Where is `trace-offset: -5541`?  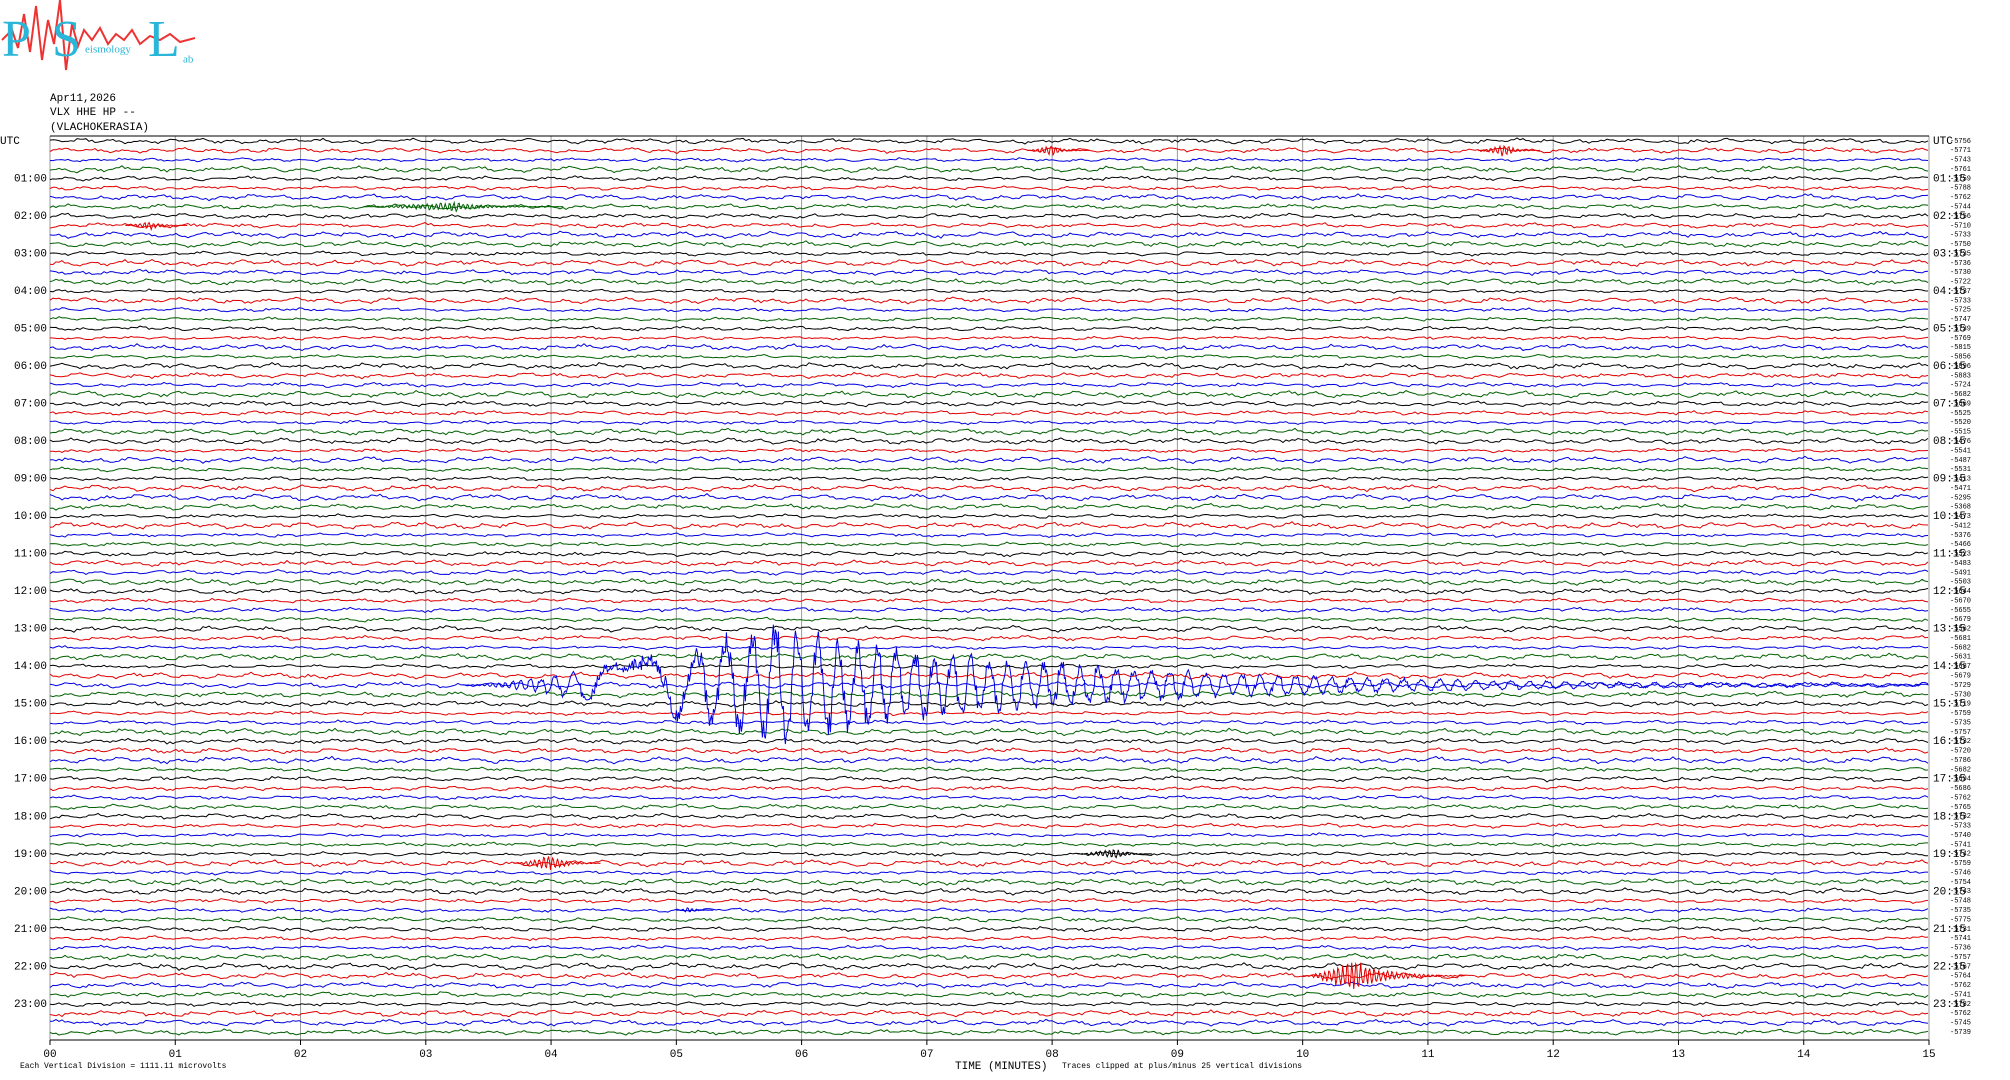
trace-offset: -5541 is located at coordinates (1960, 451).